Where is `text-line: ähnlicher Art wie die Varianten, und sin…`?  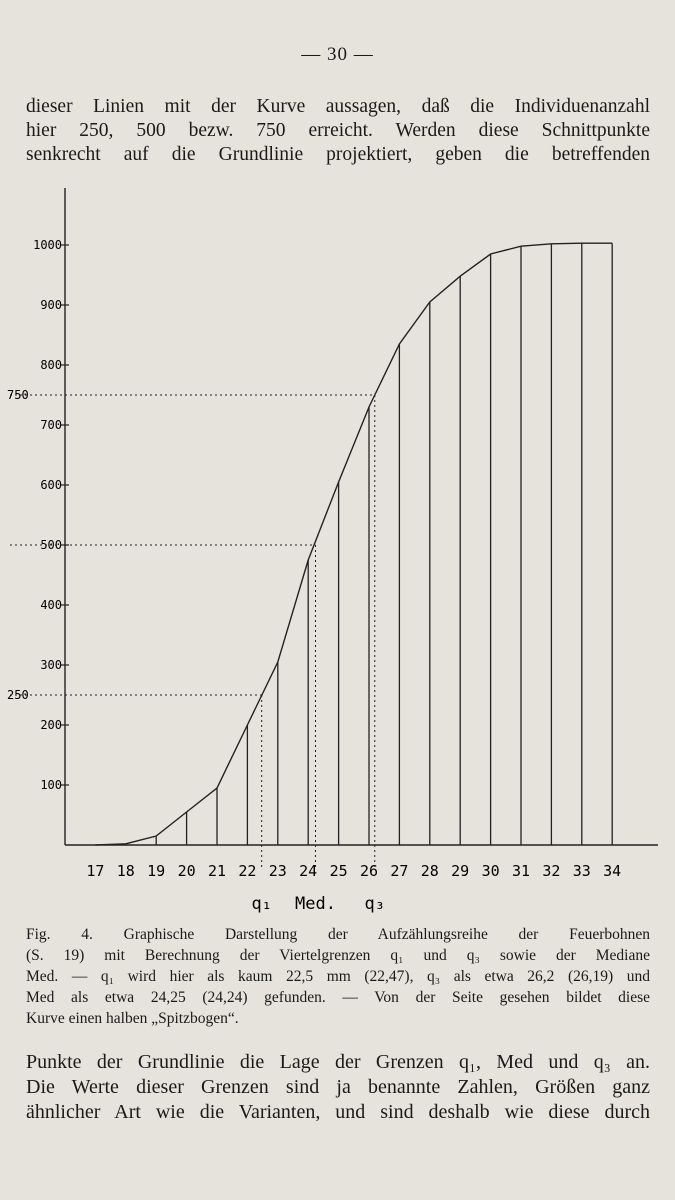 text-line: ähnlicher Art wie die Varianten, und sin… is located at coordinates (338, 1112).